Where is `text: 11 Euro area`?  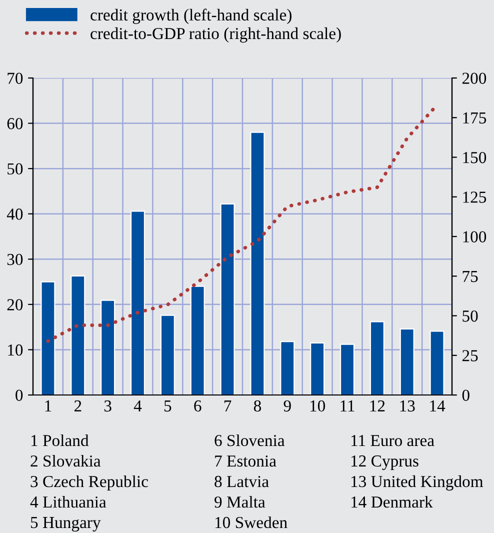 text: 11 Euro area is located at coordinates (392, 440).